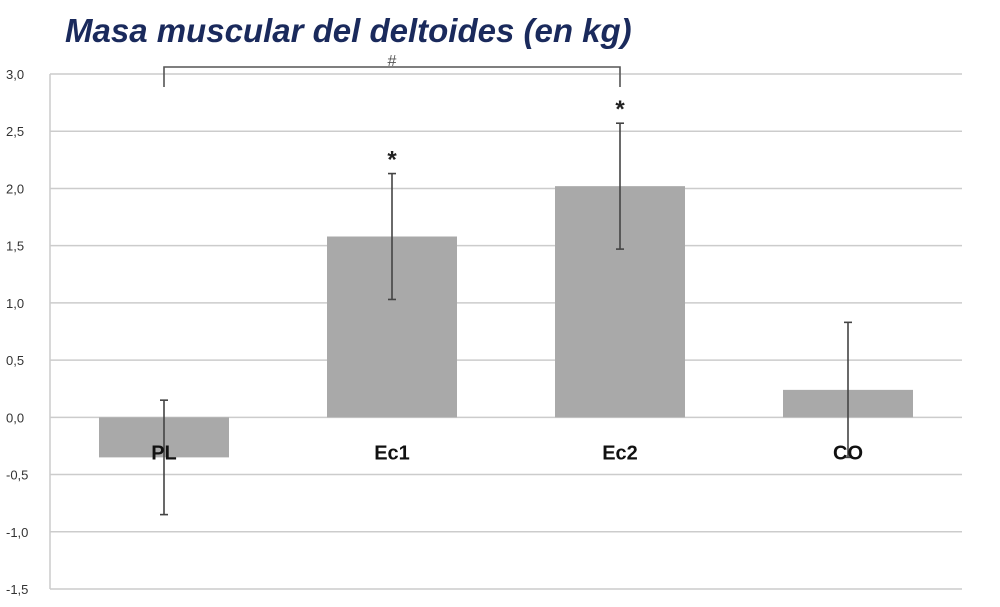 This screenshot has width=1000, height=607. What do you see at coordinates (348, 30) in the screenshot?
I see `chart-title: Masa muscular del deltoides (en kg)` at bounding box center [348, 30].